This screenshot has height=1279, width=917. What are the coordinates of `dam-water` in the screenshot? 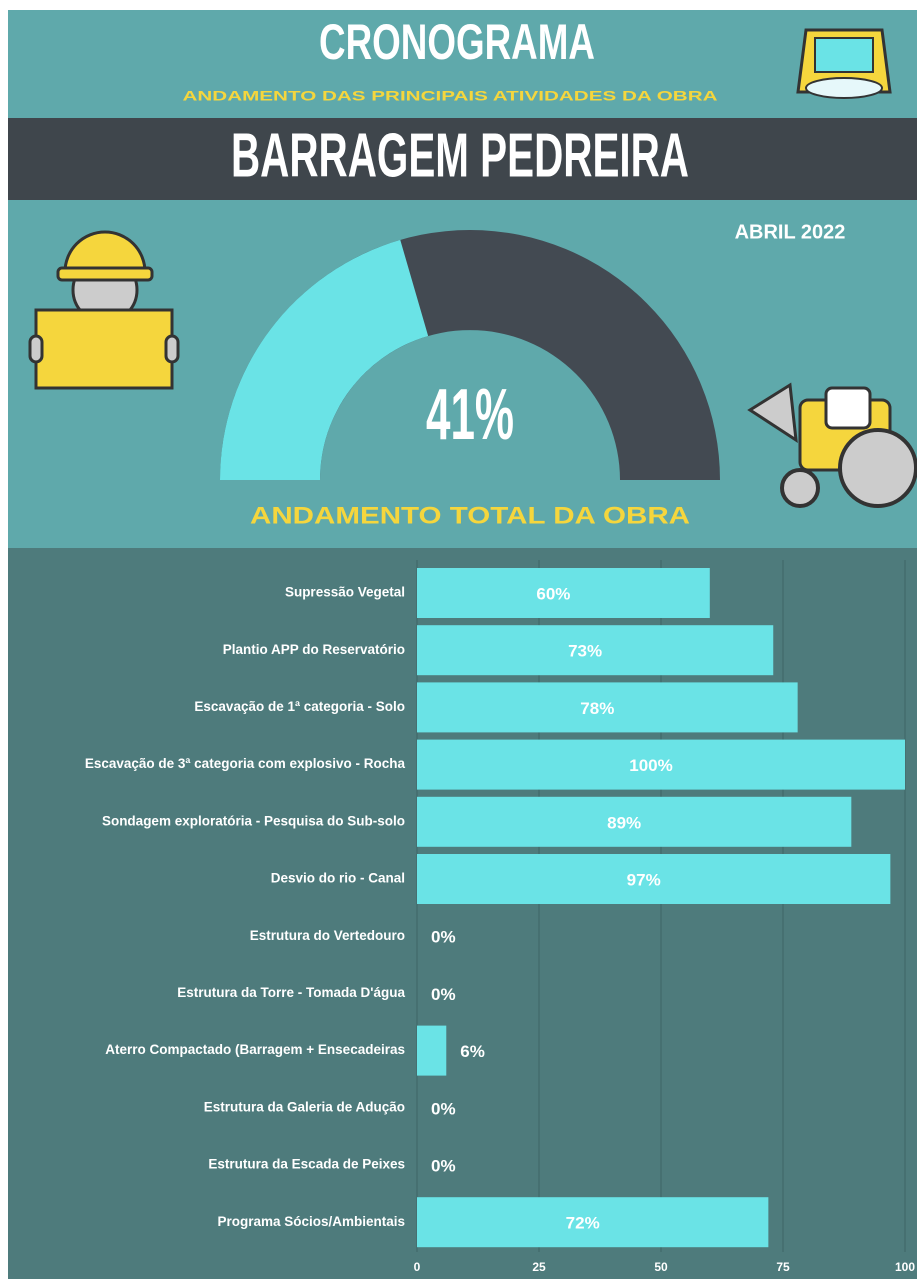 It's located at (844, 55).